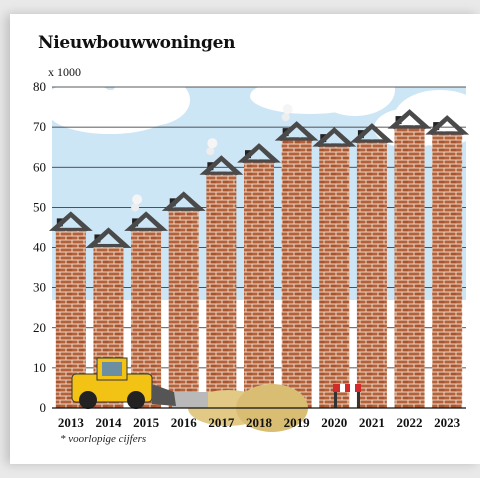  Describe the element at coordinates (372, 422) in the screenshot. I see `x-tick-label: 2021` at that location.